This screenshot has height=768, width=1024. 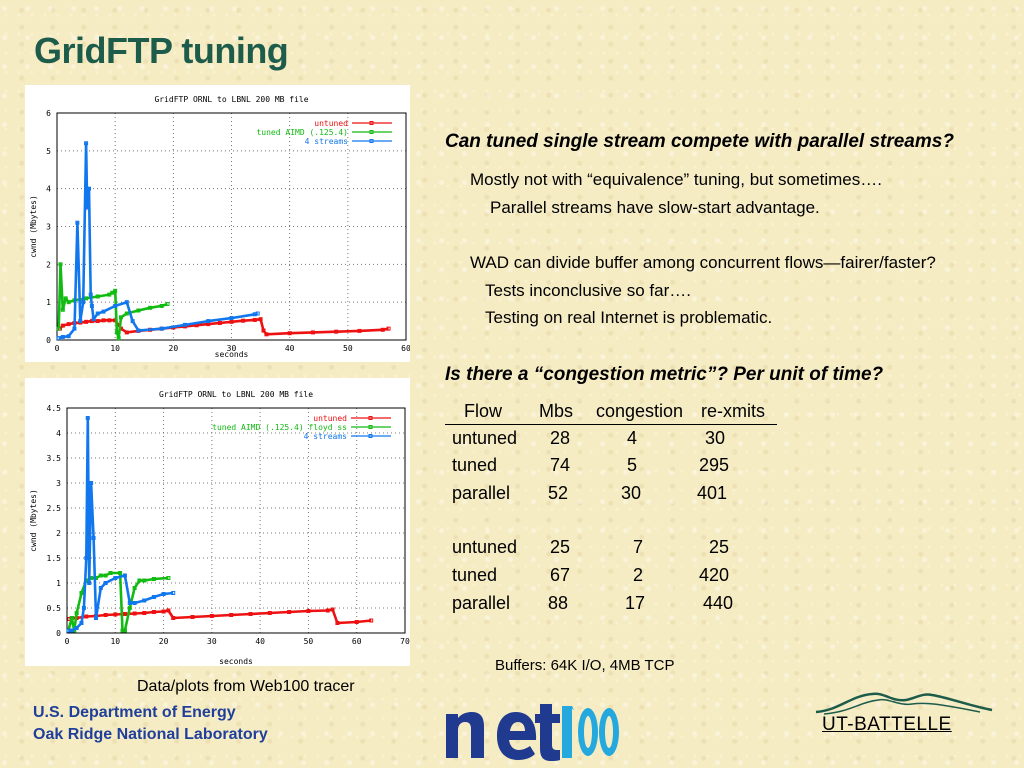 I want to click on table-cell: 30, so click(x=631, y=493).